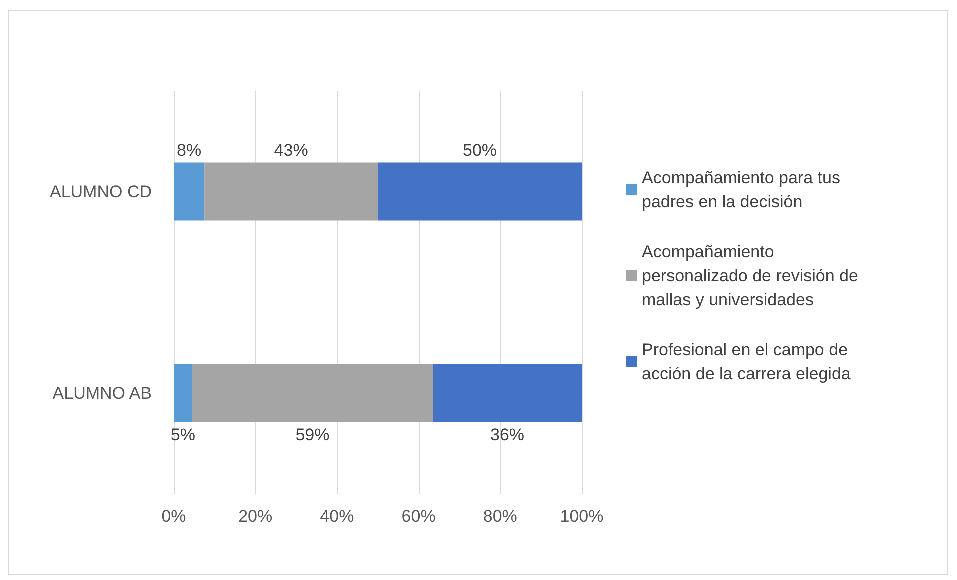 The image size is (957, 580). I want to click on x-tick-label: 0%, so click(174, 516).